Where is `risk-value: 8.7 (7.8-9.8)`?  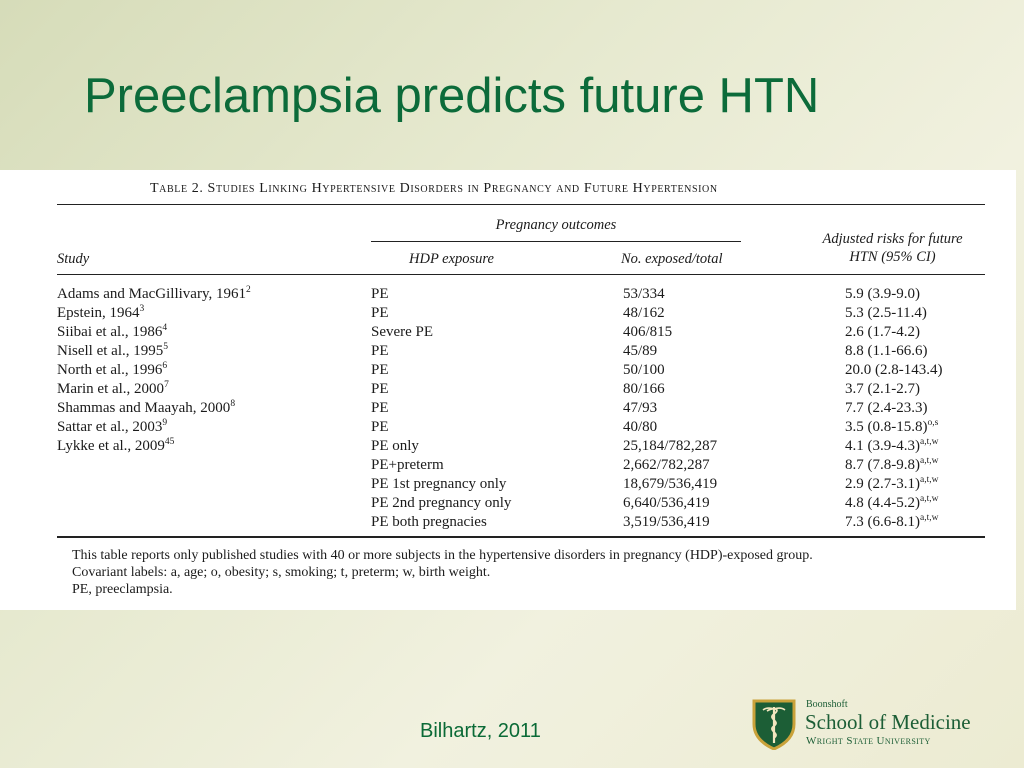 risk-value: 8.7 (7.8-9.8) is located at coordinates (882, 465).